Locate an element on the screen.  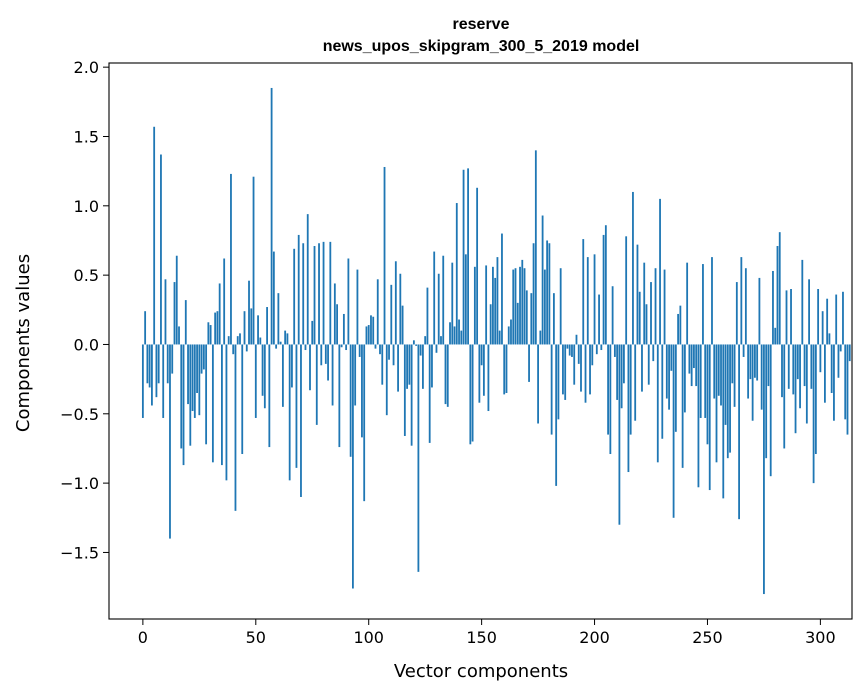
x-axis-label: Vector components is located at coordinates (481, 671).